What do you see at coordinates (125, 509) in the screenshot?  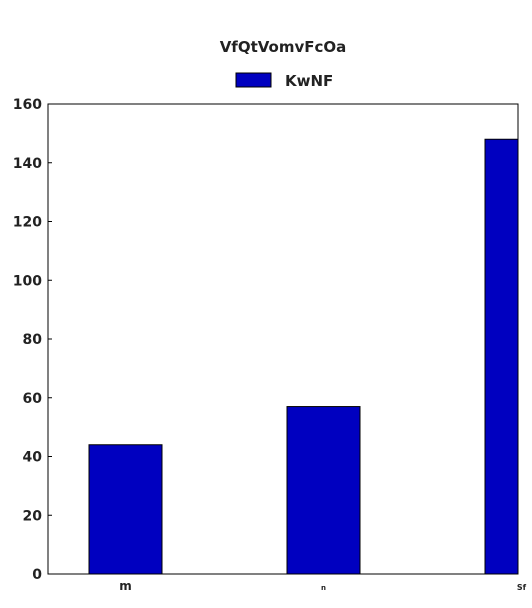 I see `bar-m` at bounding box center [125, 509].